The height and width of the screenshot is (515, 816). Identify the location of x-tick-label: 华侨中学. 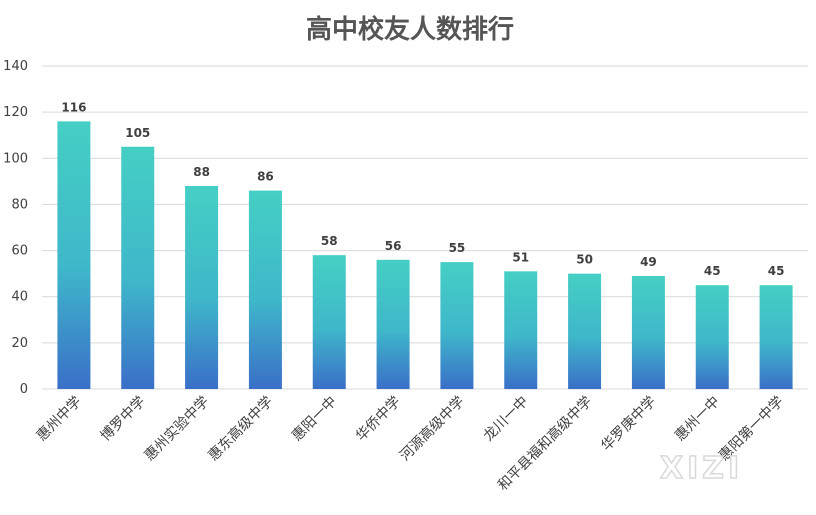
(378, 419).